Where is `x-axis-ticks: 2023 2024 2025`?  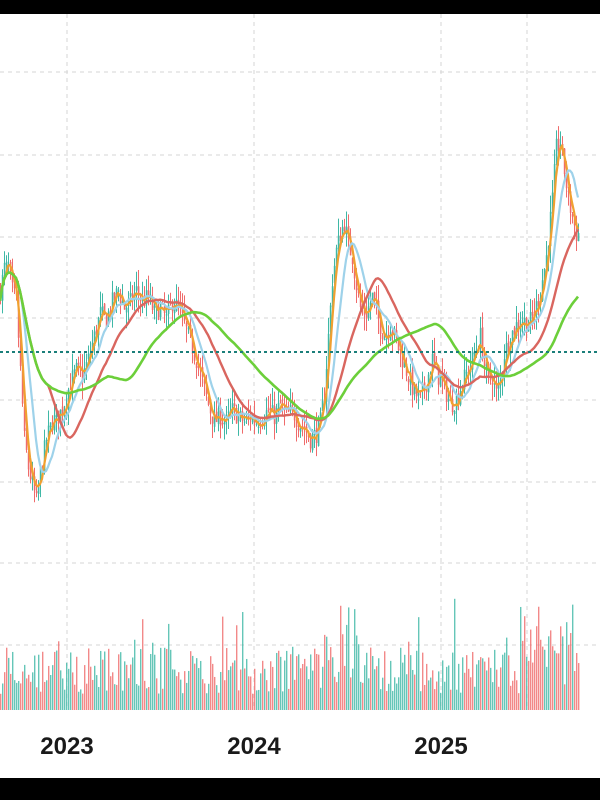
x-axis-ticks: 2023 2024 2025 is located at coordinates (253, 746).